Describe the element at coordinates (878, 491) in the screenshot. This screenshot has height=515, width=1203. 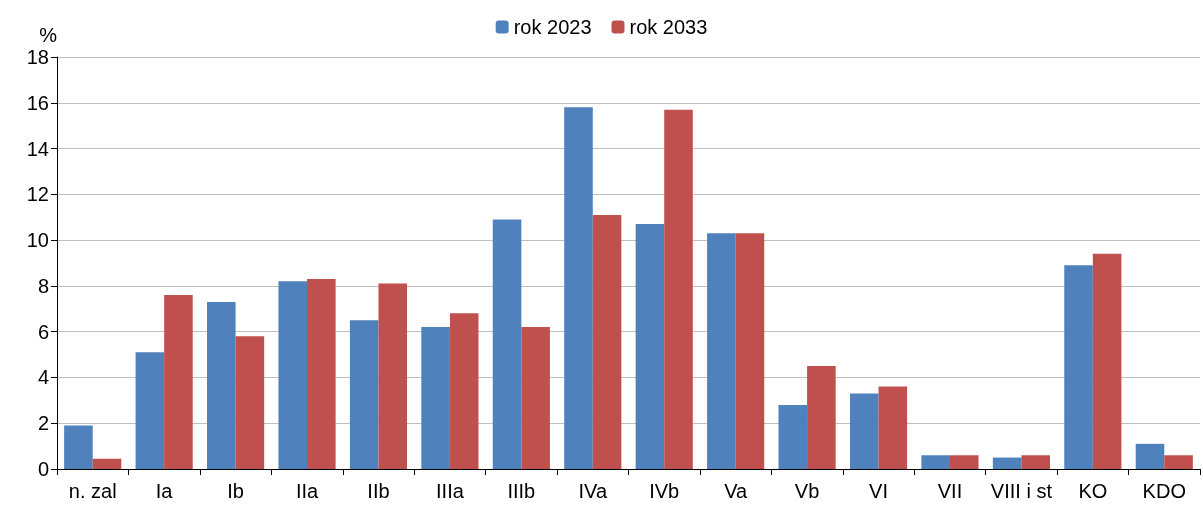
I see `x-tick-label: VI` at that location.